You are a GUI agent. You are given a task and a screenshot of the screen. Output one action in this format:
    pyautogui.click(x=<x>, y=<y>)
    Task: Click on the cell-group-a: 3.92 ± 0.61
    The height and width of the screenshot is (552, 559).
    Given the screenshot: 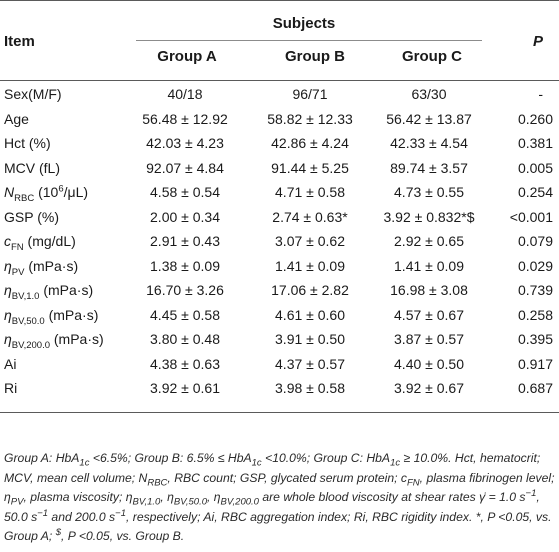 What is the action you would take?
    pyautogui.click(x=185, y=388)
    